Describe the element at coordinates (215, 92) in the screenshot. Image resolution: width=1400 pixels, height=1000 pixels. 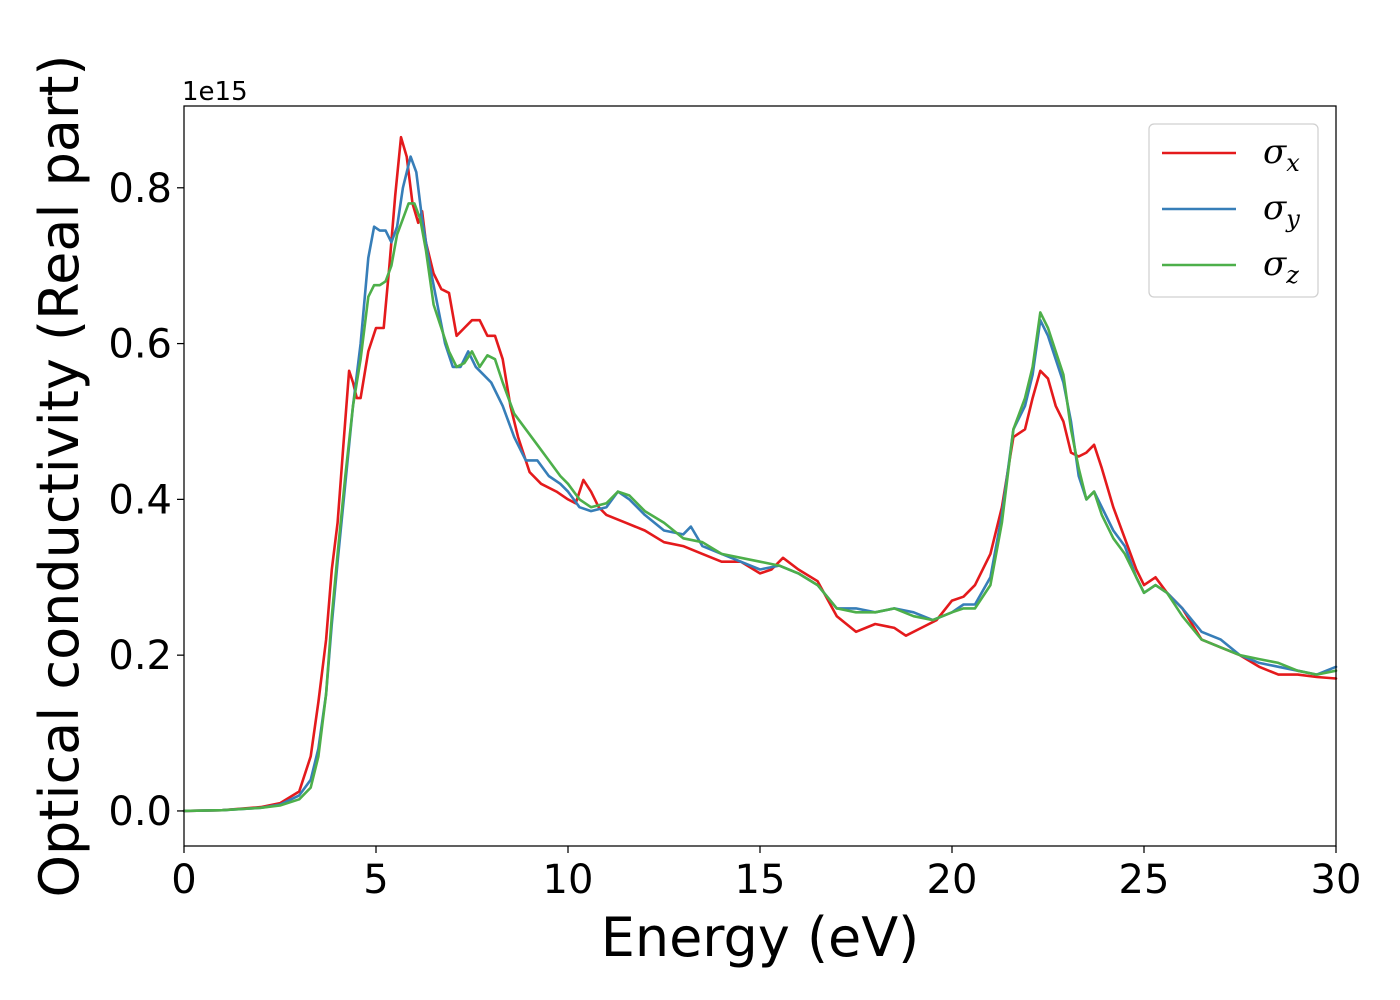
I see `y-offset-label: 1e15` at that location.